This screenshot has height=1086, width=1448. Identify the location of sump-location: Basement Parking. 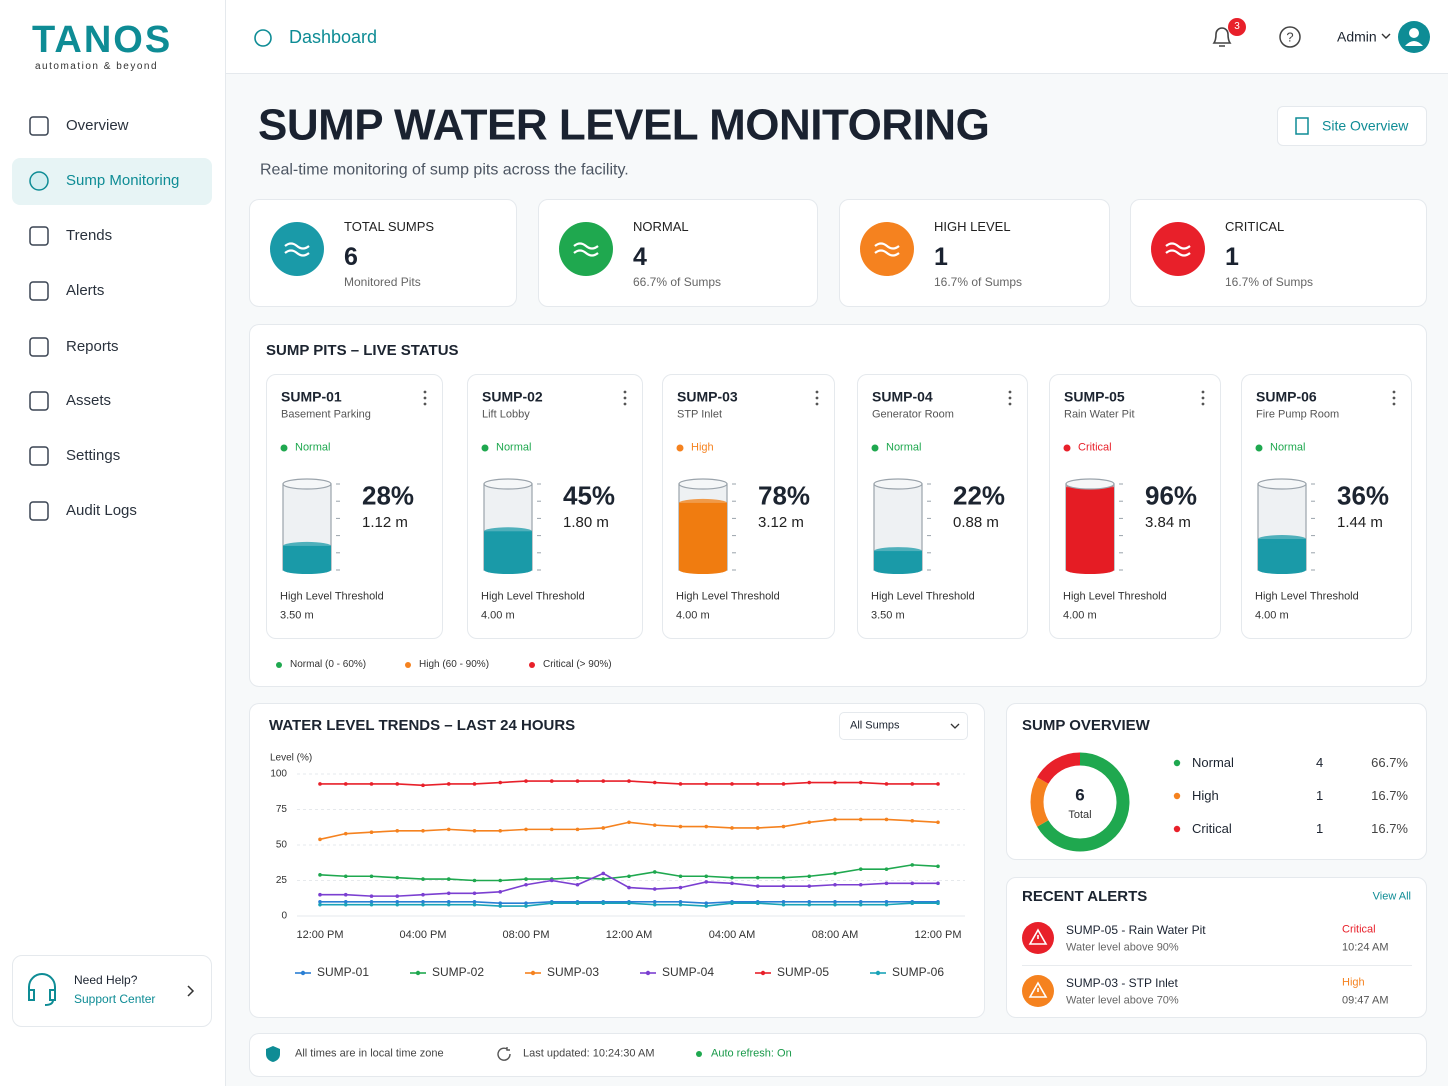
(326, 414).